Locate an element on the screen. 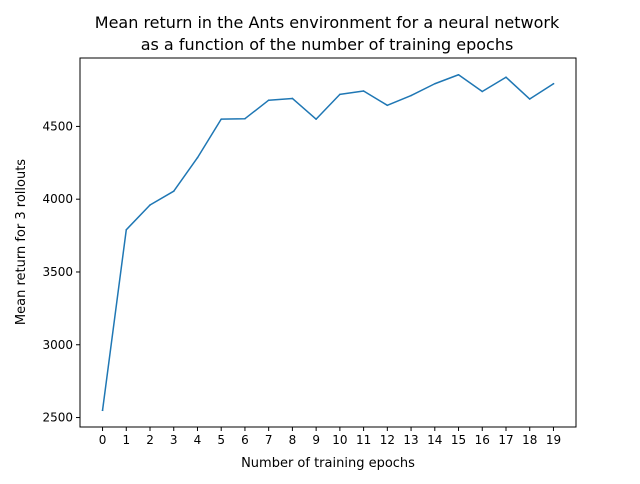 The image size is (640, 484). x-tick-label: 1 is located at coordinates (126, 440).